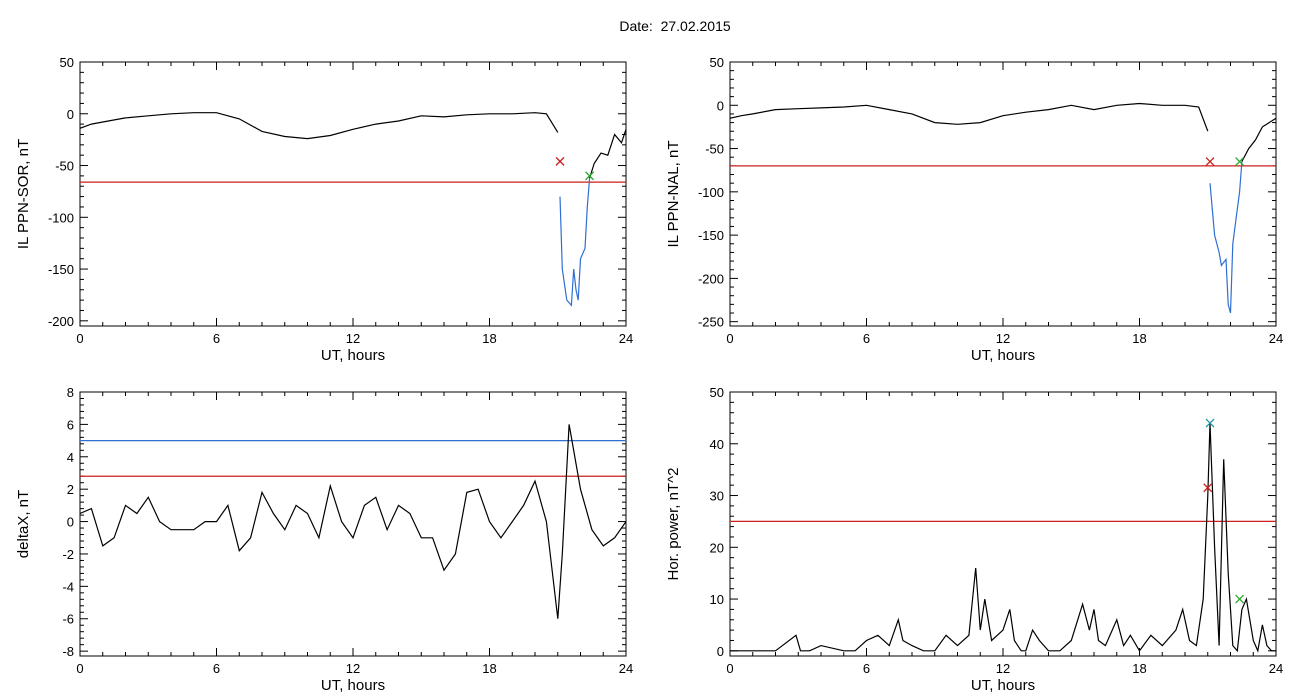  I want to click on y-tick-label: -8, so click(68, 651).